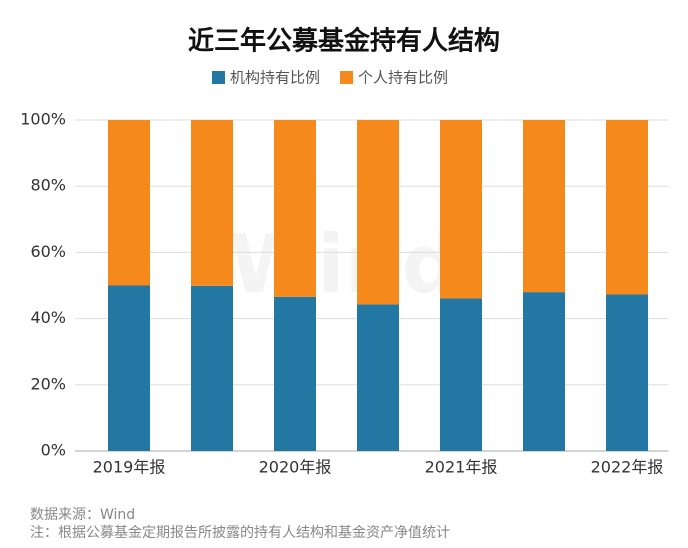 This screenshot has width=688, height=548. What do you see at coordinates (461, 467) in the screenshot?
I see `x-tick-label: 2021年报` at bounding box center [461, 467].